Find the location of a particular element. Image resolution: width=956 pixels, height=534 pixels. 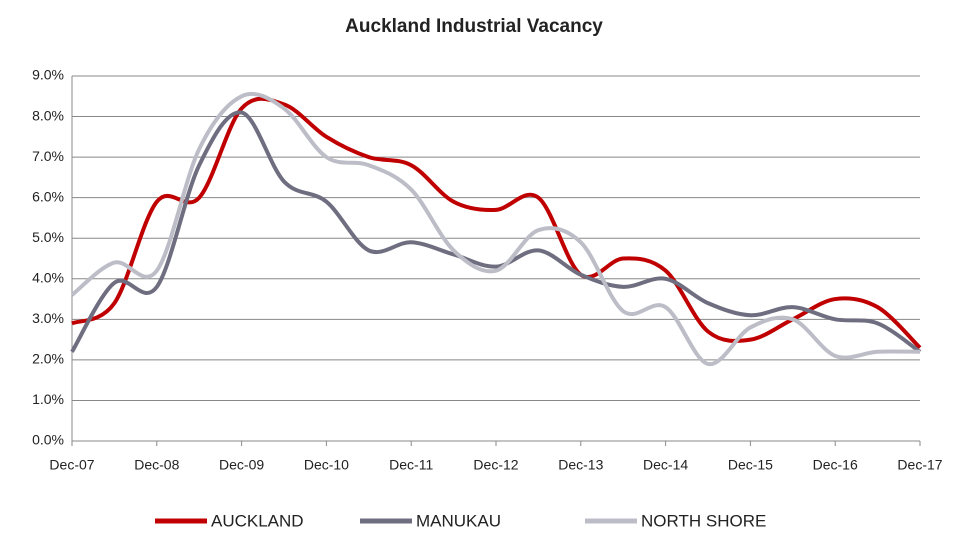

x-tick-label: Dec-11 is located at coordinates (411, 465).